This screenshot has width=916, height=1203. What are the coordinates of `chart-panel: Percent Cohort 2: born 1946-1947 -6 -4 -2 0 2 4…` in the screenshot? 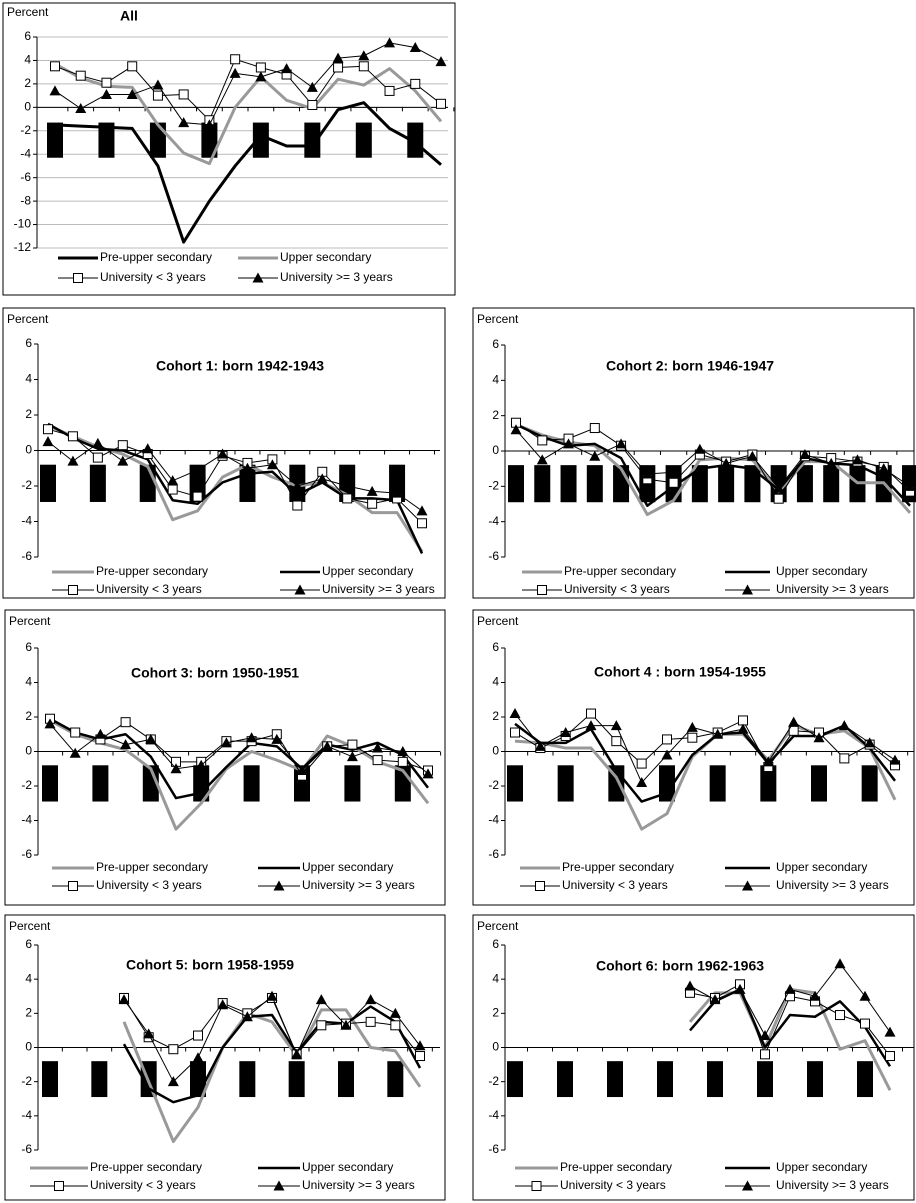 It's located at (694, 453).